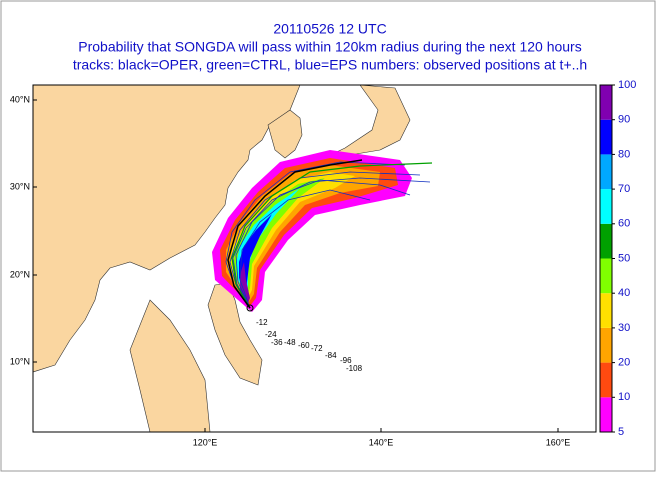 The image size is (656, 477). Describe the element at coordinates (170, 365) in the screenshot. I see `indochina-borneo` at that location.